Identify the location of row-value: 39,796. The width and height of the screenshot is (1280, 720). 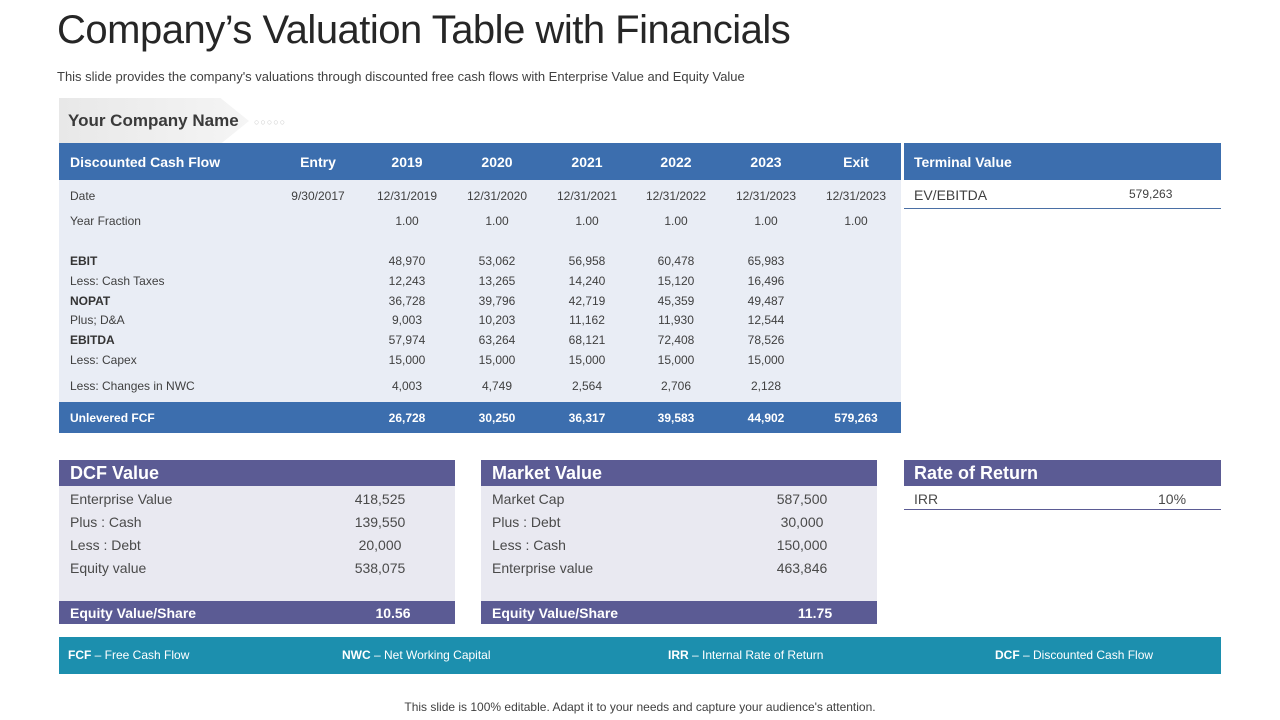
(497, 301).